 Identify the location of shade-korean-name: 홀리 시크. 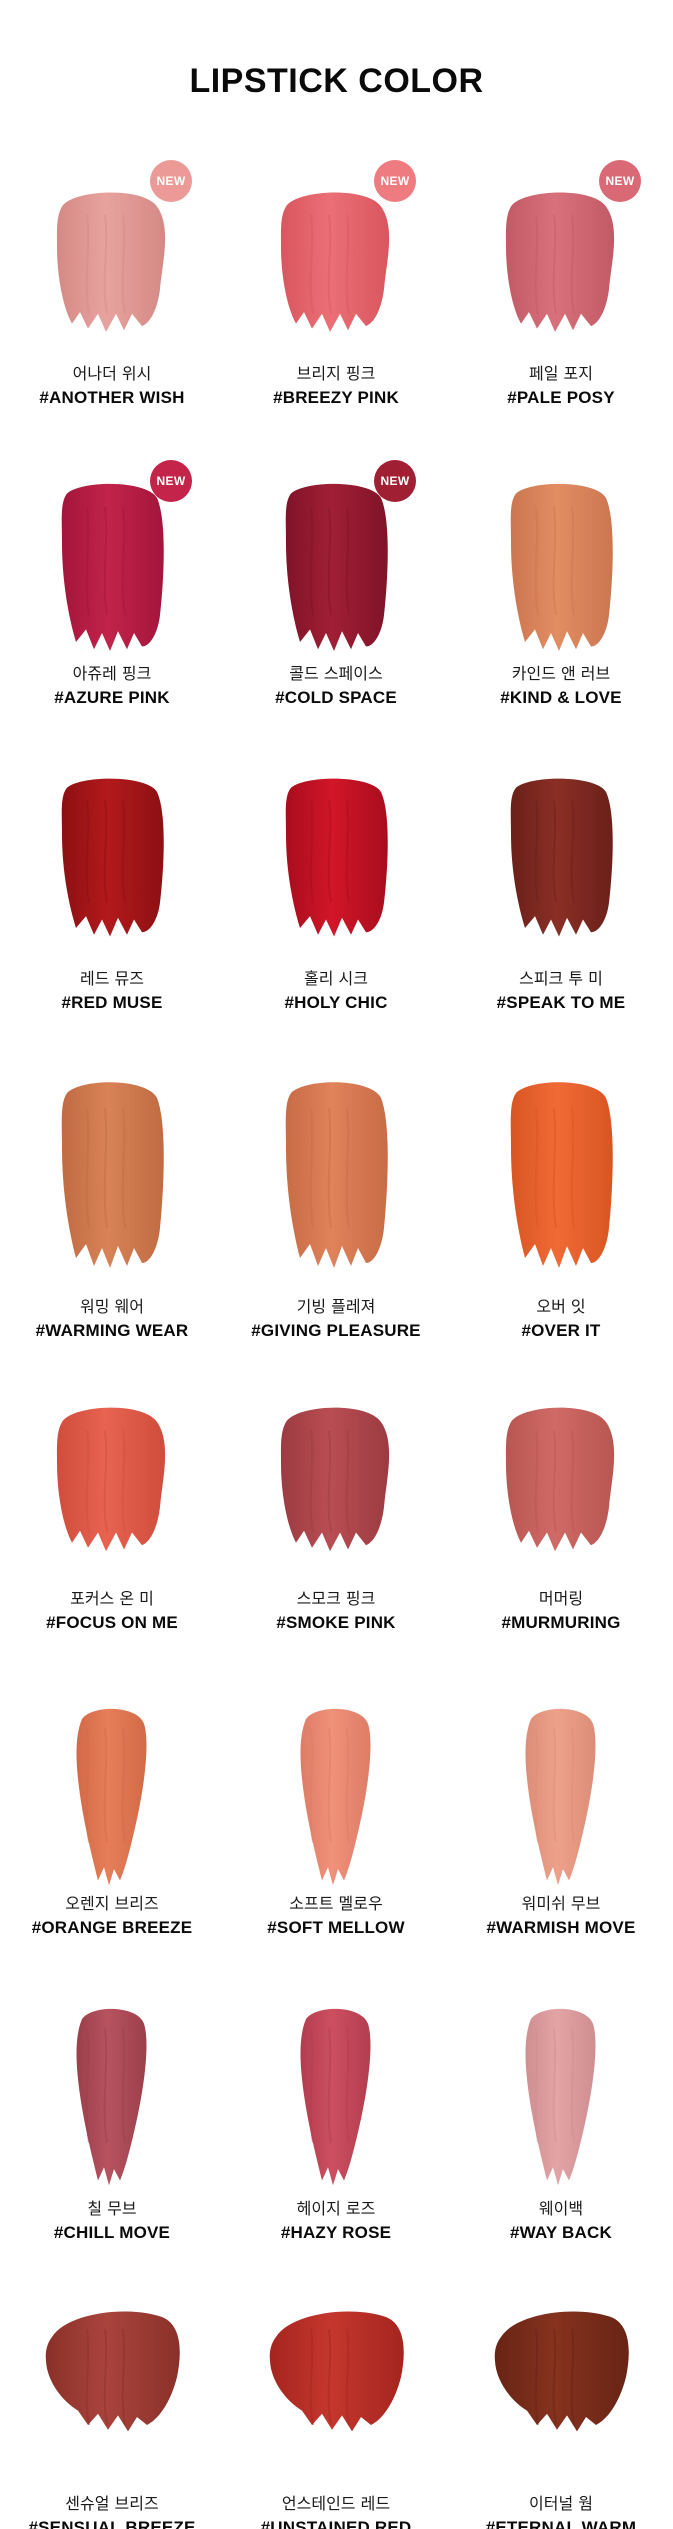
(336, 978).